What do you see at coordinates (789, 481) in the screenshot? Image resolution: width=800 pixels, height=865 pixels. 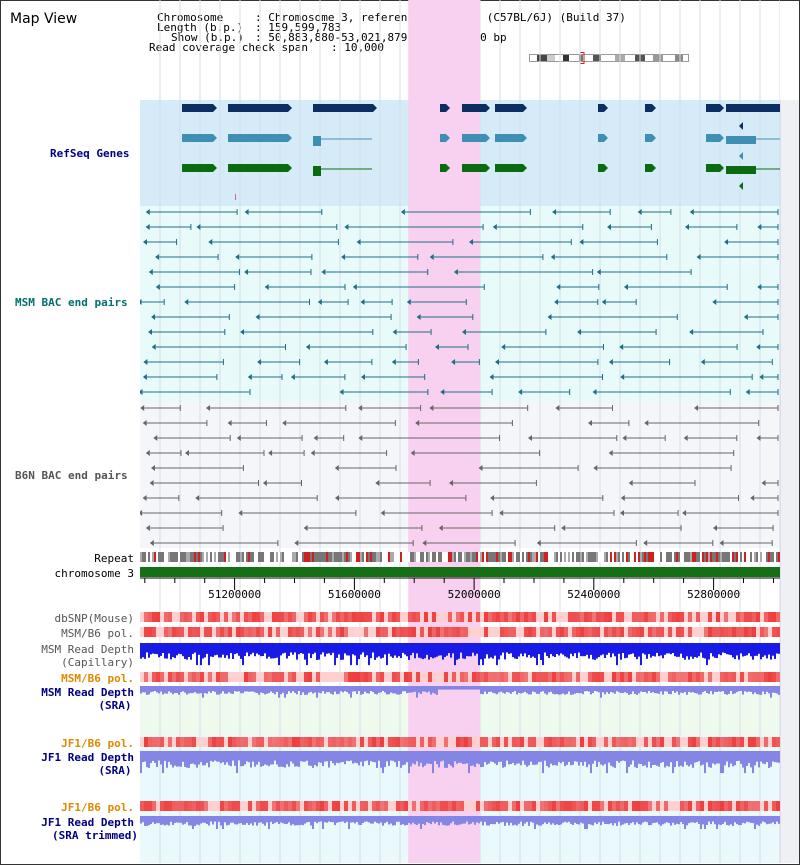 I see `vertical-scrollbar` at bounding box center [789, 481].